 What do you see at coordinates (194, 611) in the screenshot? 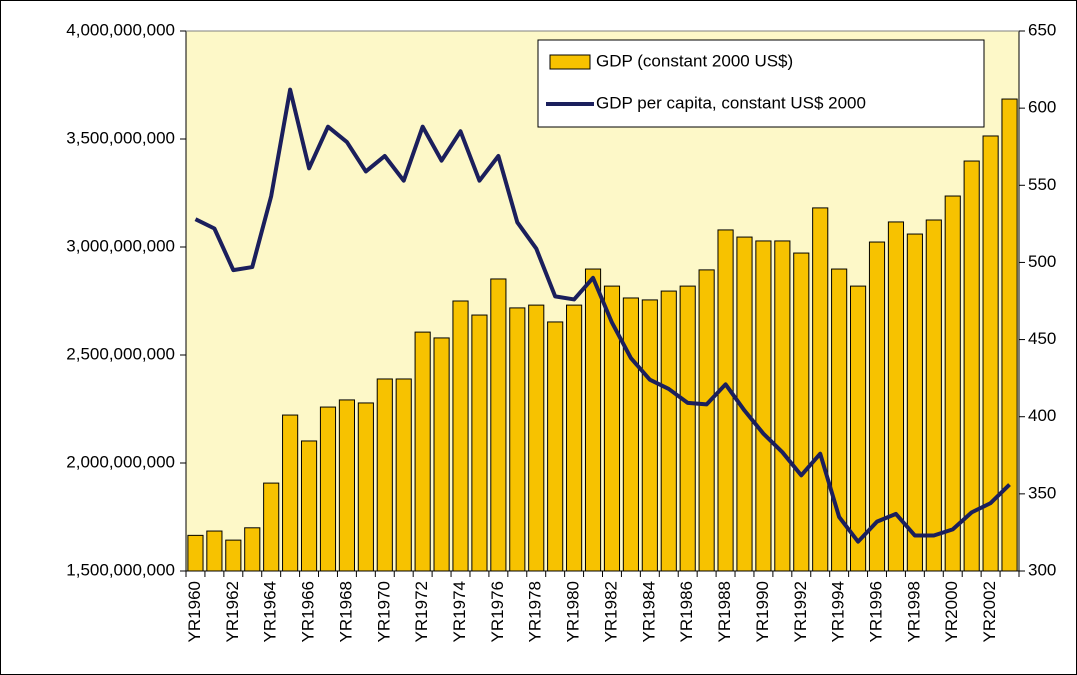
I see `x-tick-label: YR1960` at bounding box center [194, 611].